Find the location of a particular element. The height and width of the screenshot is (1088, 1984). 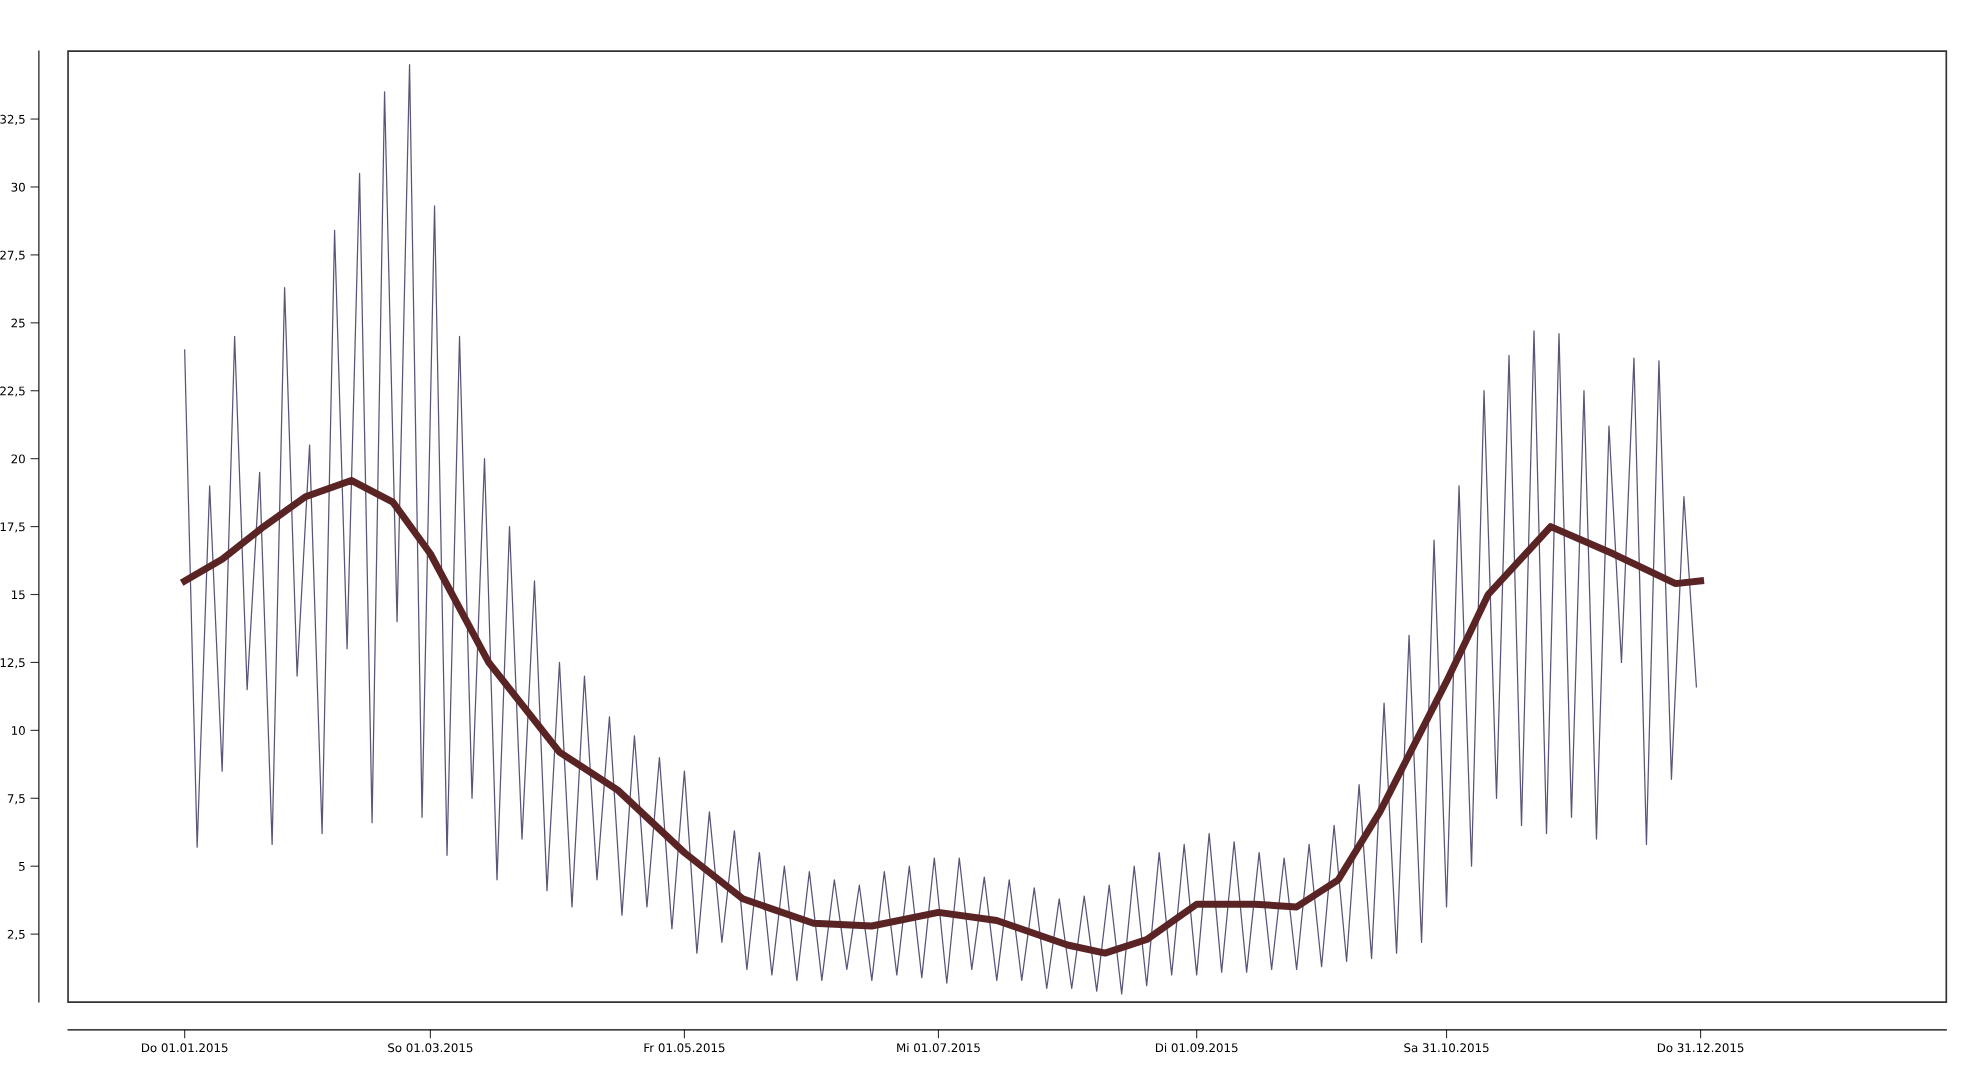

y-tick-label: 7,5 is located at coordinates (16, 799).